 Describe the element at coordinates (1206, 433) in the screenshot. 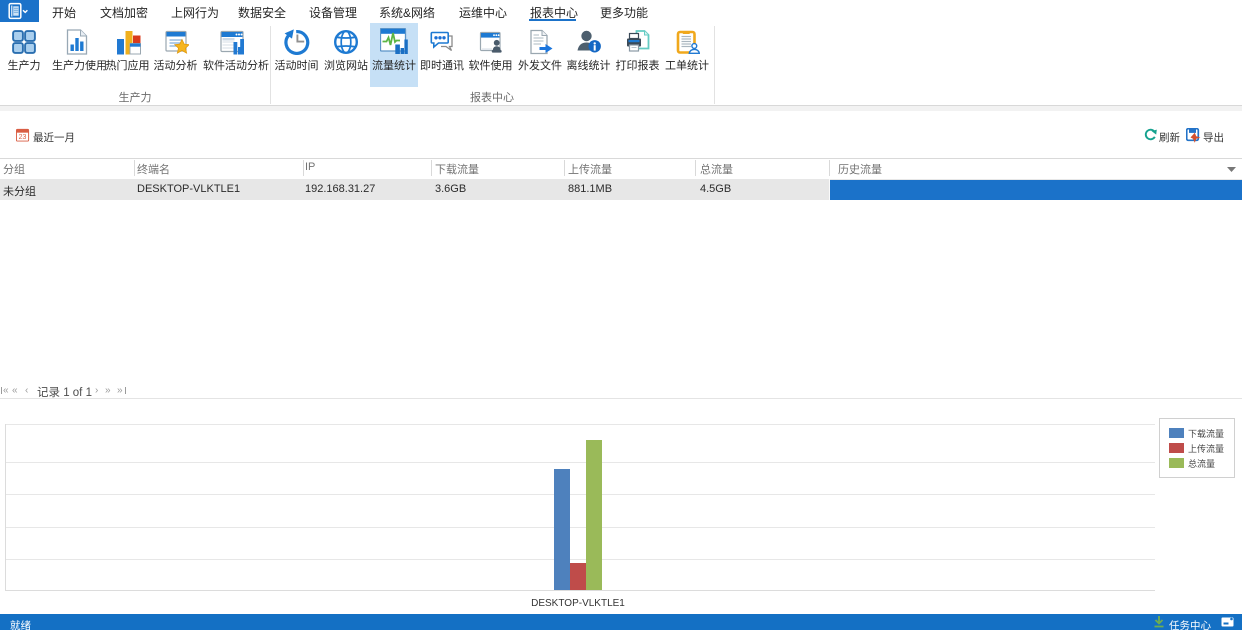

I see `svg-text: 下载流量` at that location.